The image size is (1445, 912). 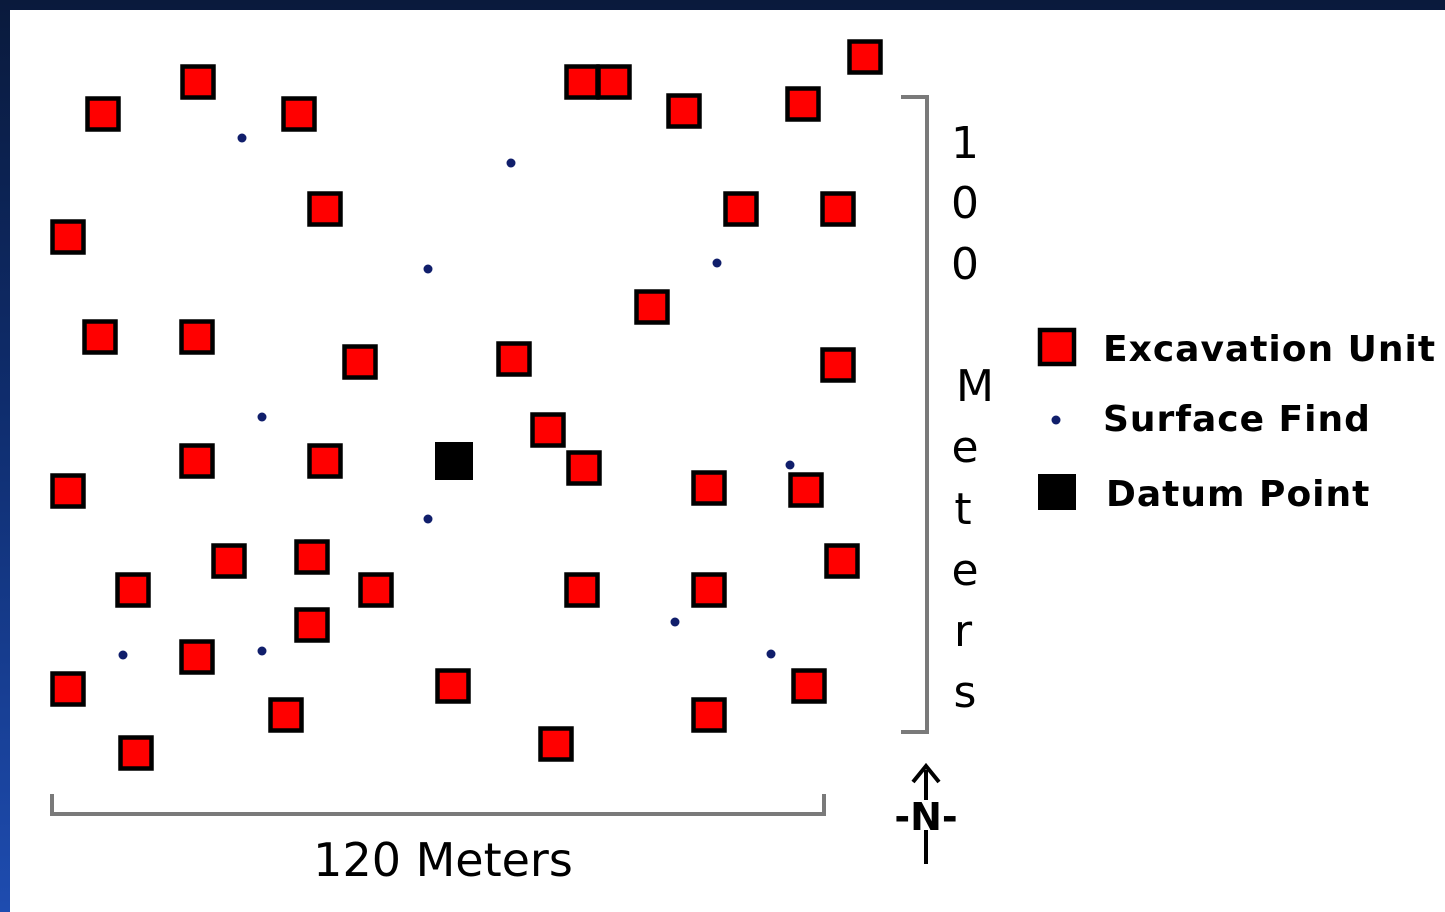 I want to click on legend: Excavation Unit Surface Find Datum Point, so click(x=1236, y=421).